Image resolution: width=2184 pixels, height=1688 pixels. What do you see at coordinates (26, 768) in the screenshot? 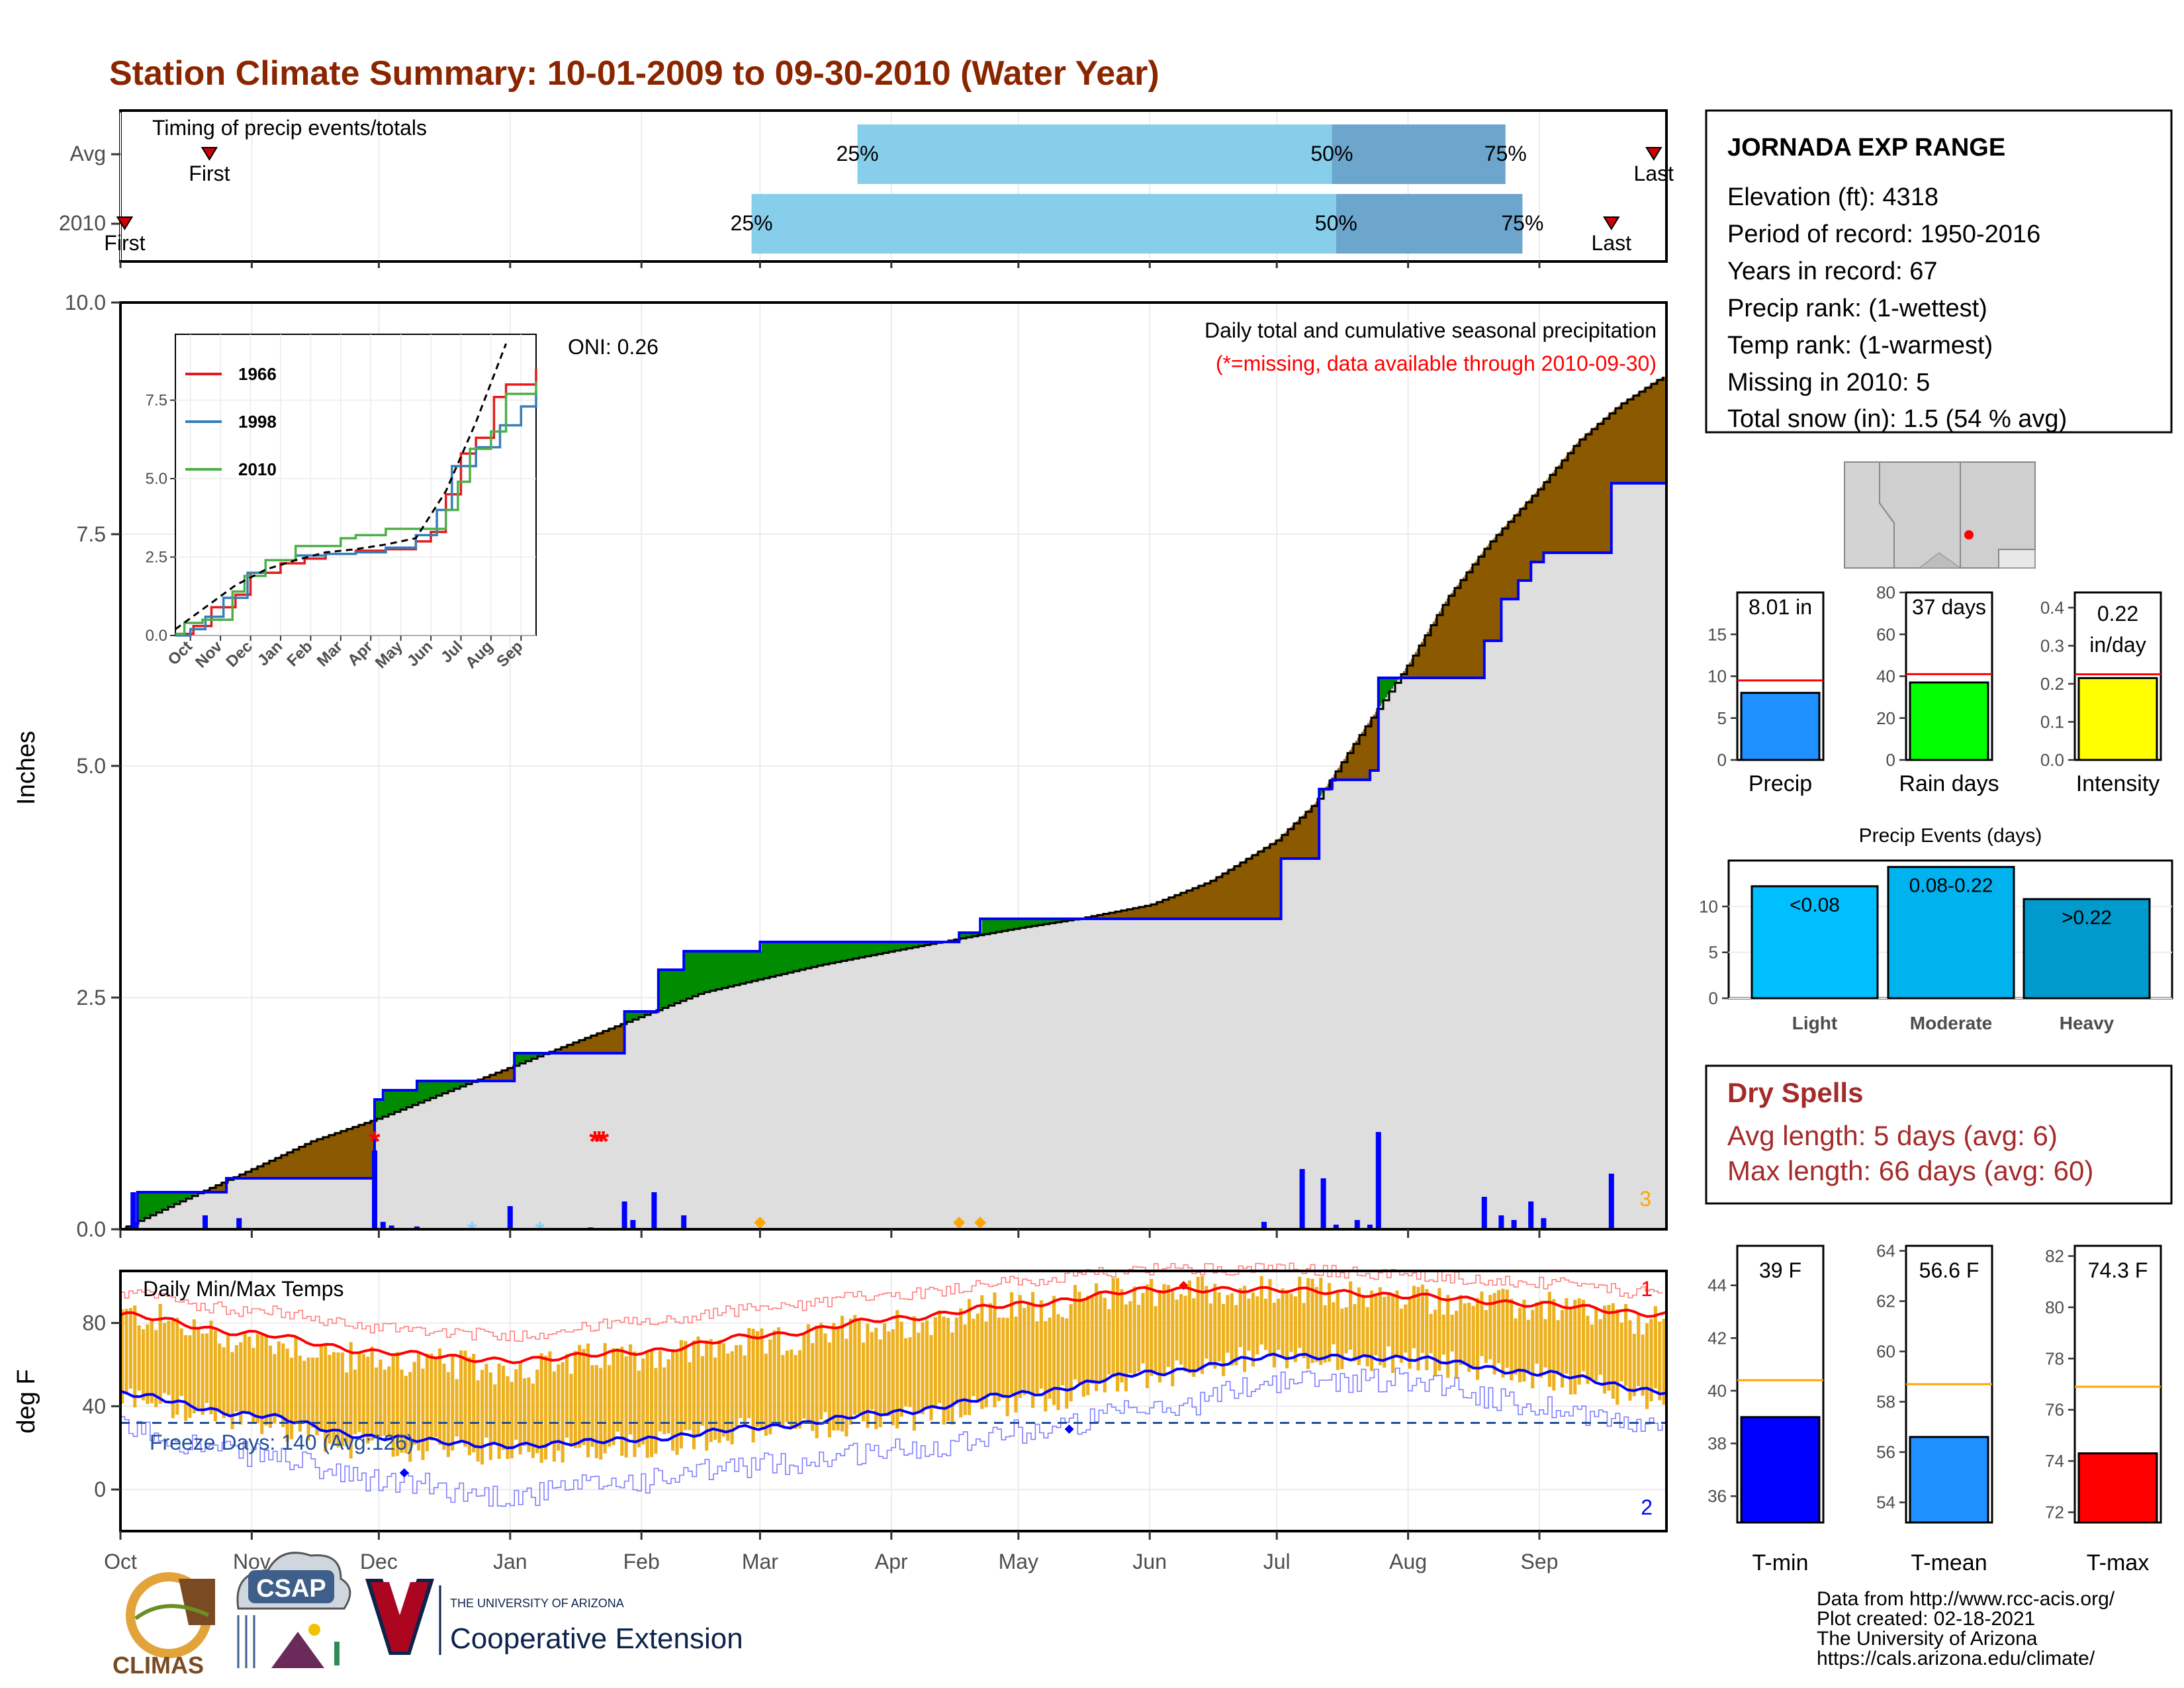
I see `precip-ylabel: Inches` at bounding box center [26, 768].